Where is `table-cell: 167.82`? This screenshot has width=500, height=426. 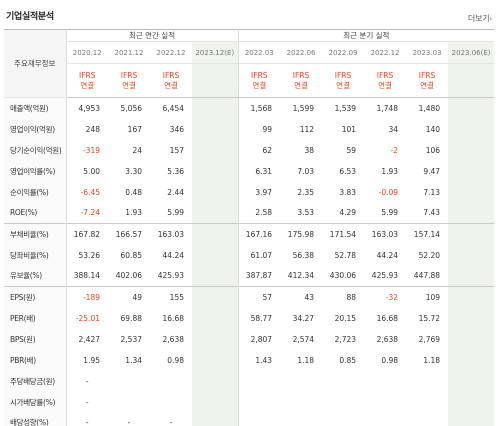
table-cell: 167.82 is located at coordinates (87, 234).